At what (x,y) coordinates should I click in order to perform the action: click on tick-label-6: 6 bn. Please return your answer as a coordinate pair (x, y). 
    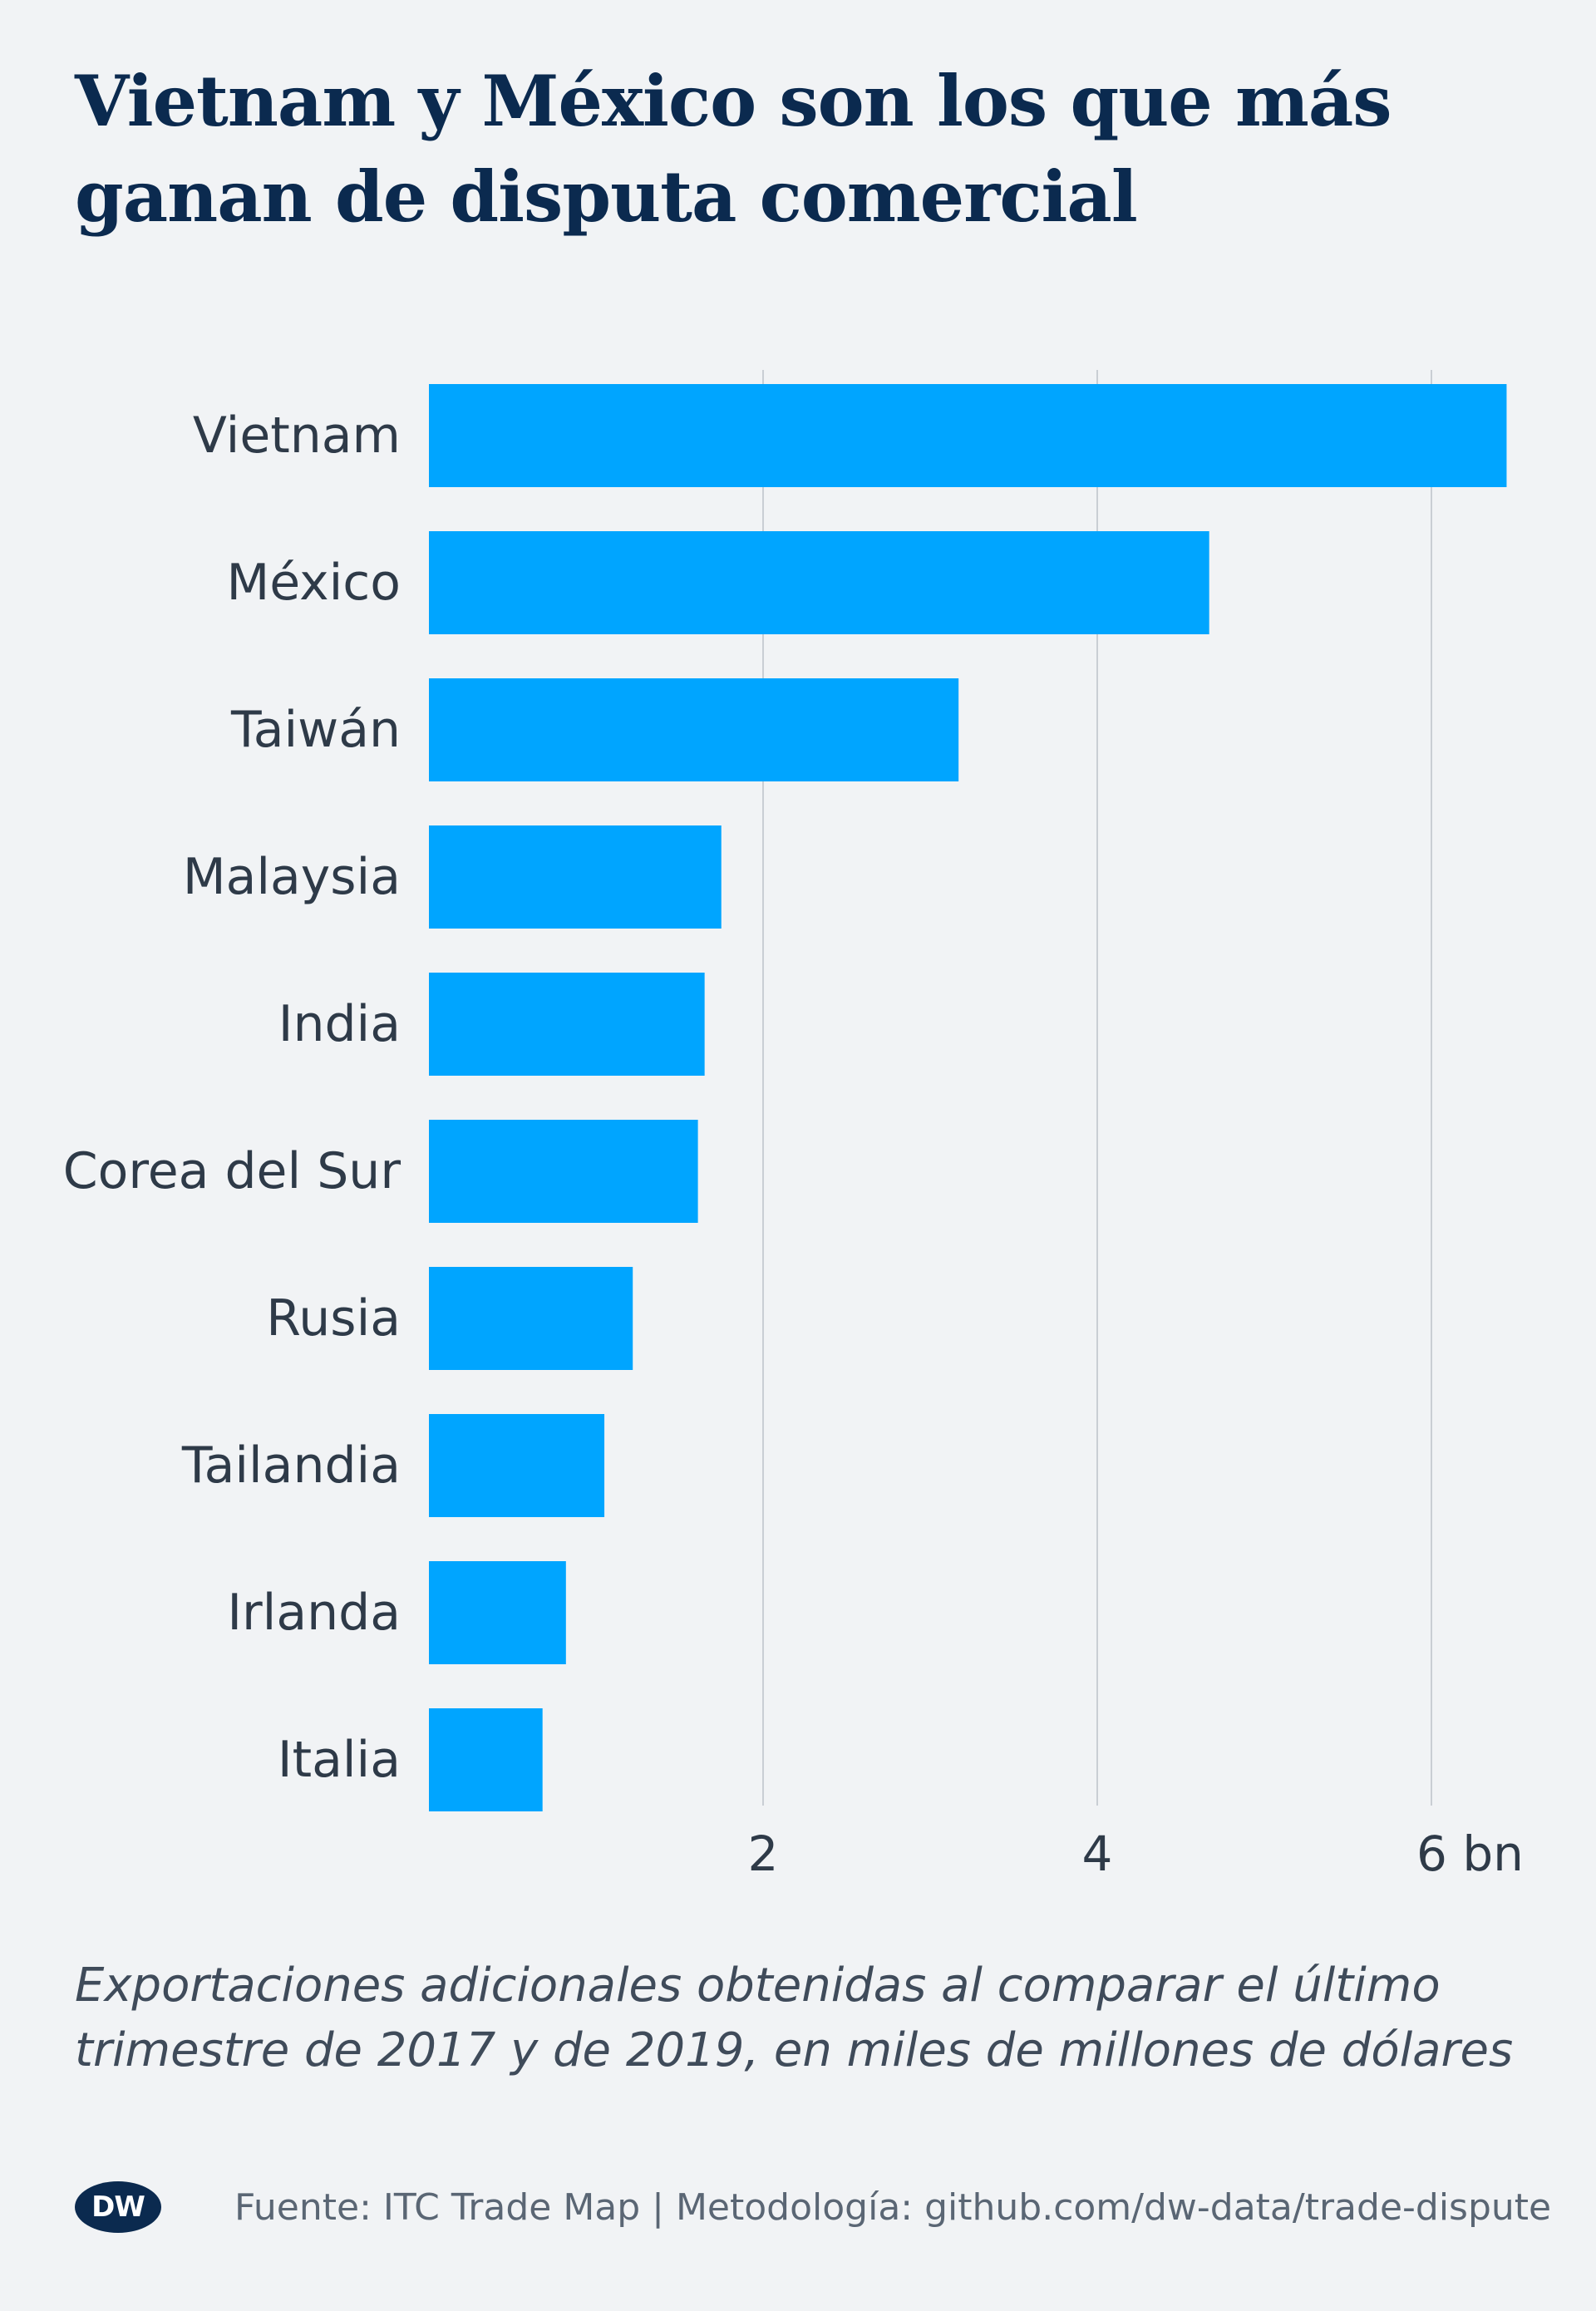
    Looking at the image, I should click on (1470, 1854).